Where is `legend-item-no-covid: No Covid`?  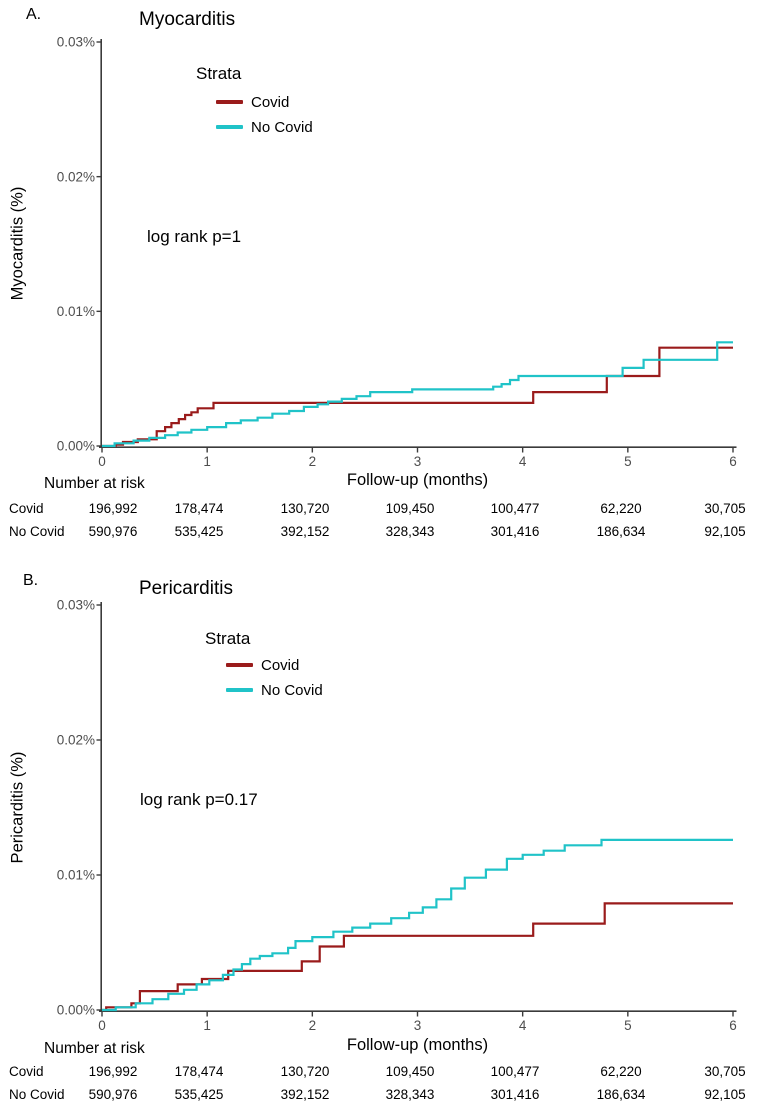 legend-item-no-covid: No Covid is located at coordinates (264, 127).